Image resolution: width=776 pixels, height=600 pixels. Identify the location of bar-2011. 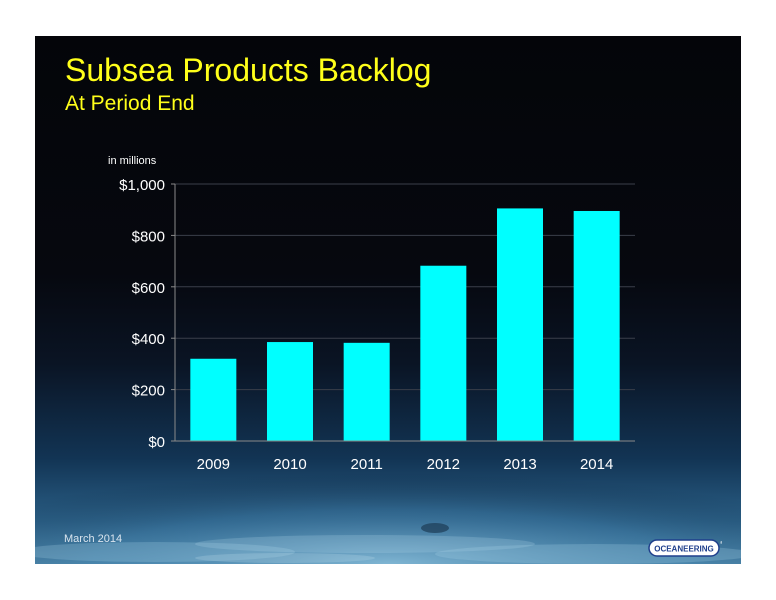
(366, 391).